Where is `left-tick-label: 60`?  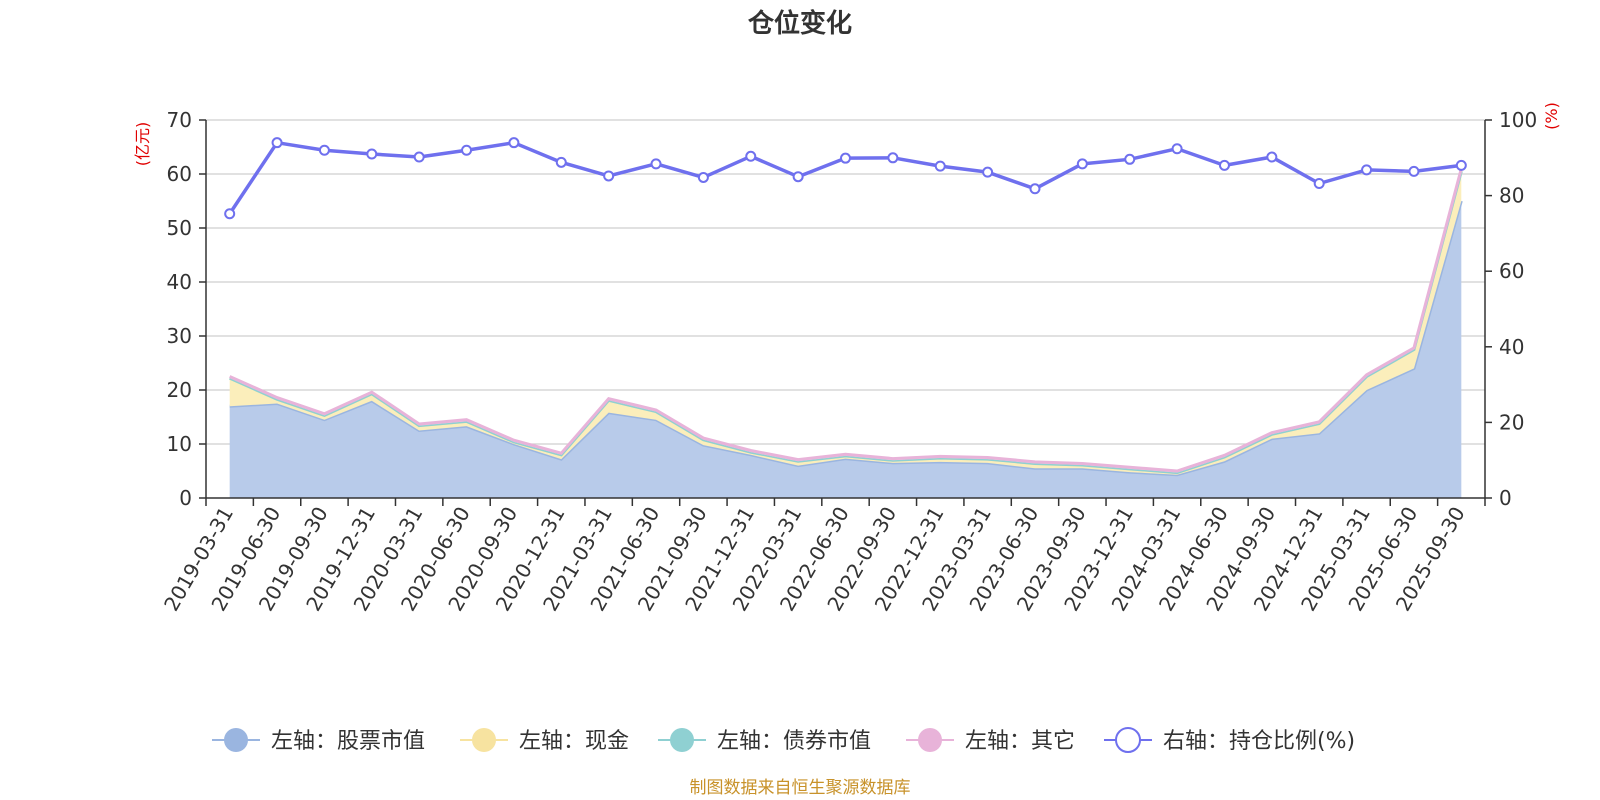
left-tick-label: 60 is located at coordinates (179, 174).